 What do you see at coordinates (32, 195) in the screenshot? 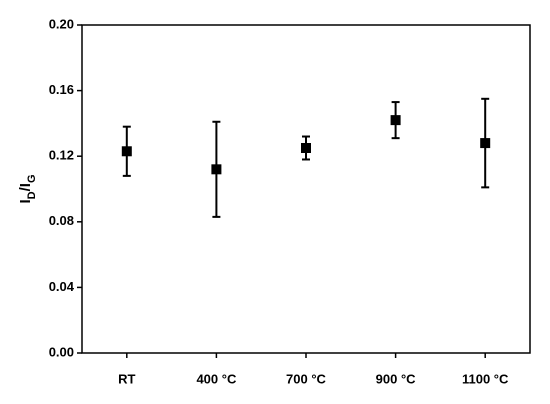
I see `y-label-sub: D` at bounding box center [32, 195].